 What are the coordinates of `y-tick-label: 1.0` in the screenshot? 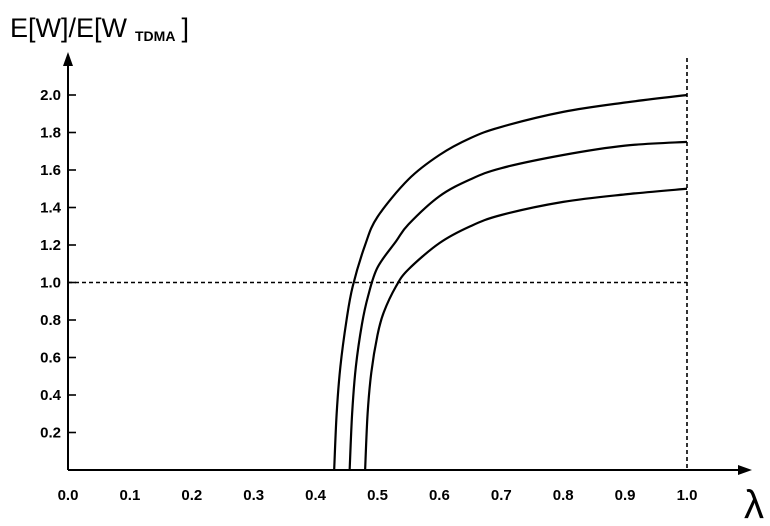 It's located at (50, 283).